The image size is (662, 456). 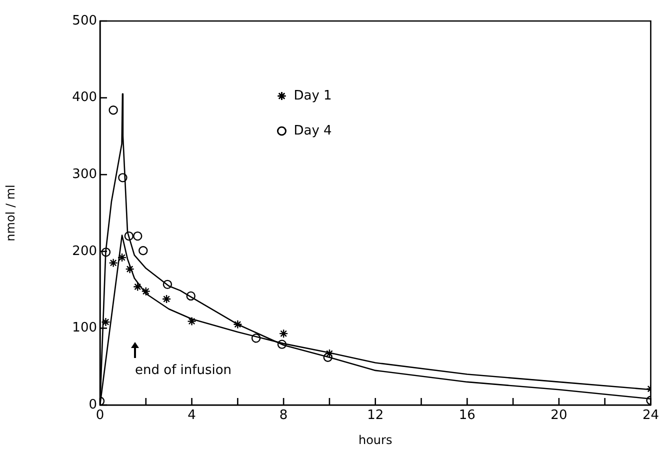 I want to click on y-tick-label: 200, so click(x=84, y=251).